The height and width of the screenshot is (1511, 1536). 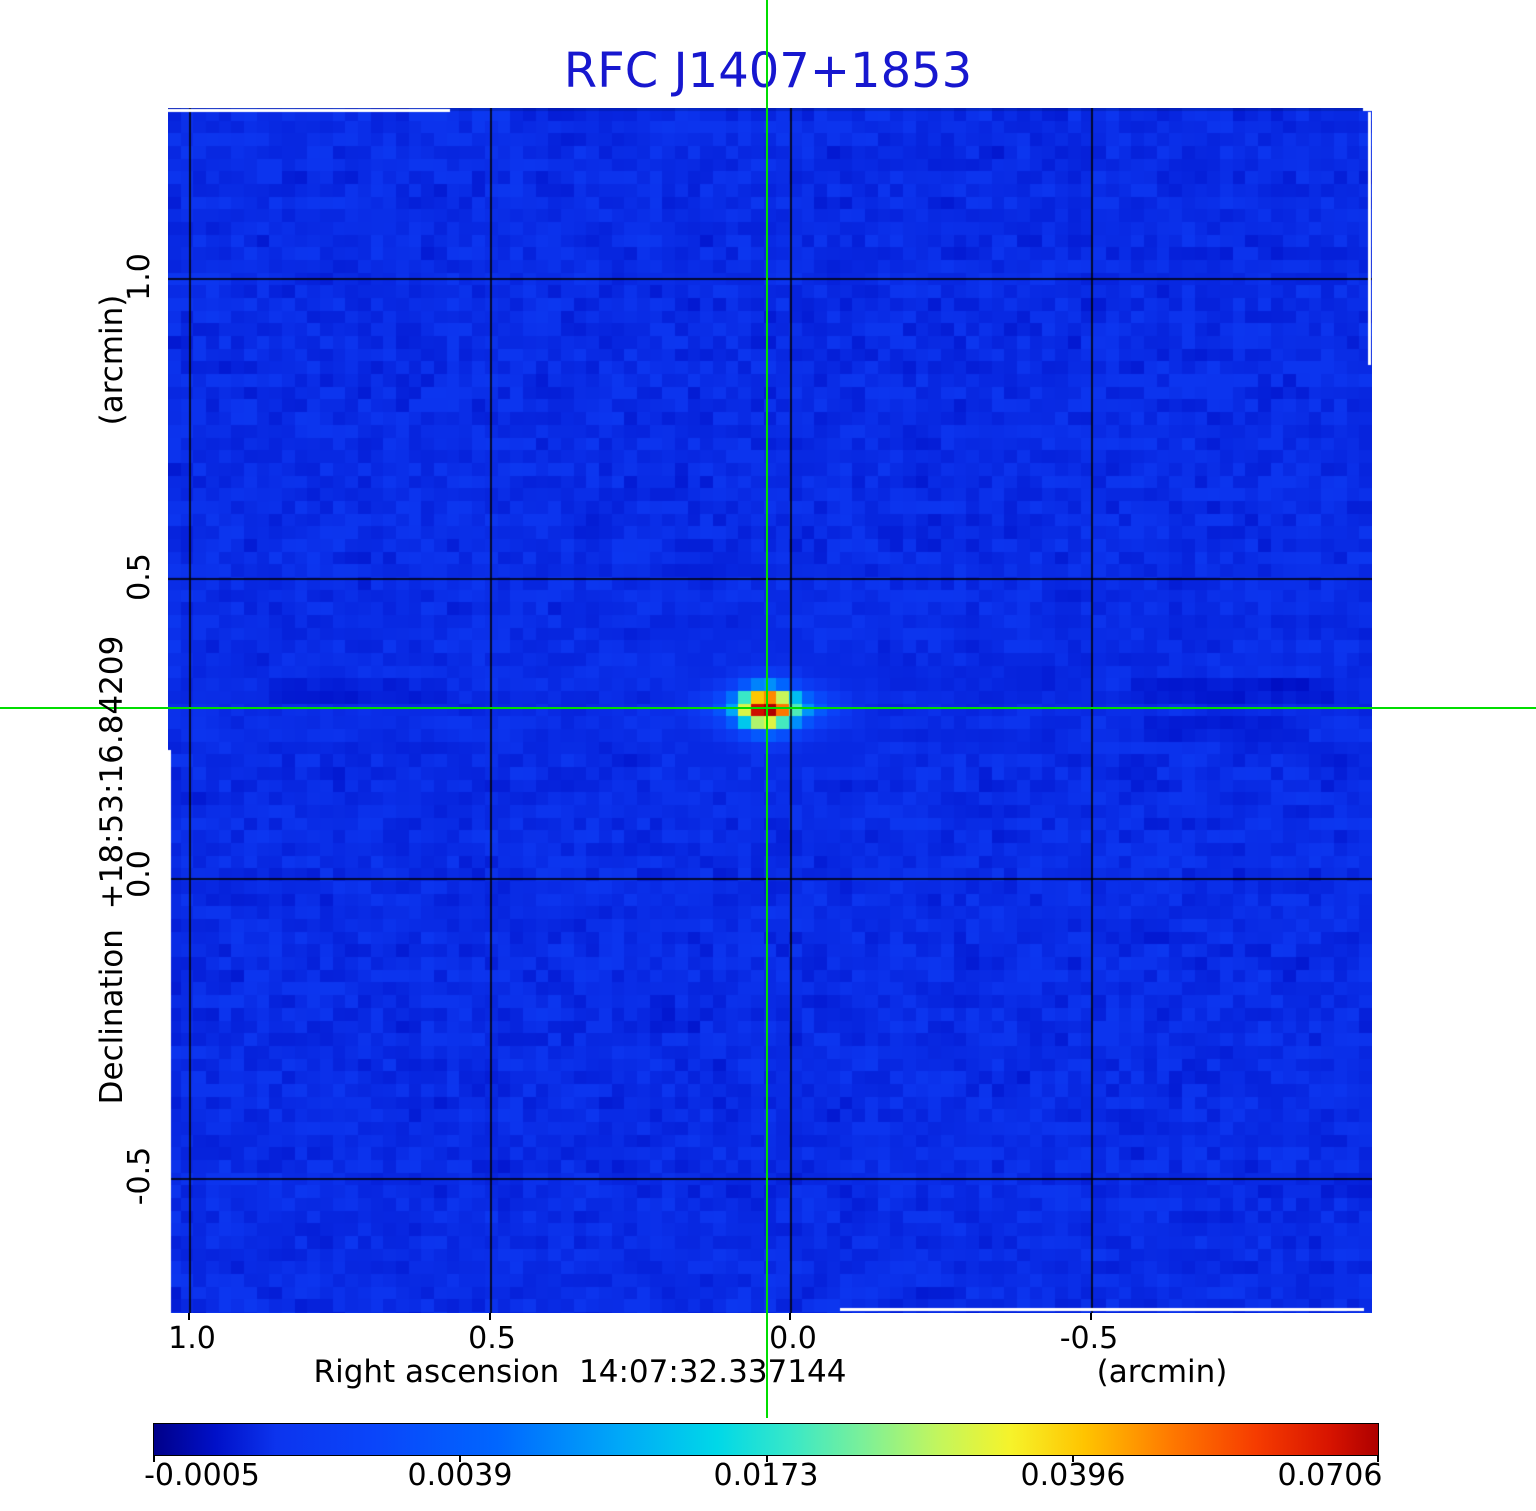 I want to click on x-tick-label-4: -0.5, so click(x=1089, y=1338).